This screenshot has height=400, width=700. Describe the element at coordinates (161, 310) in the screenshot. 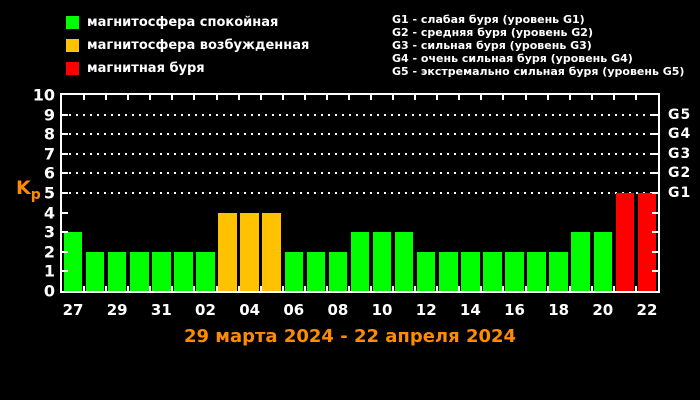

I see `x-axis-tick-label: 31` at that location.